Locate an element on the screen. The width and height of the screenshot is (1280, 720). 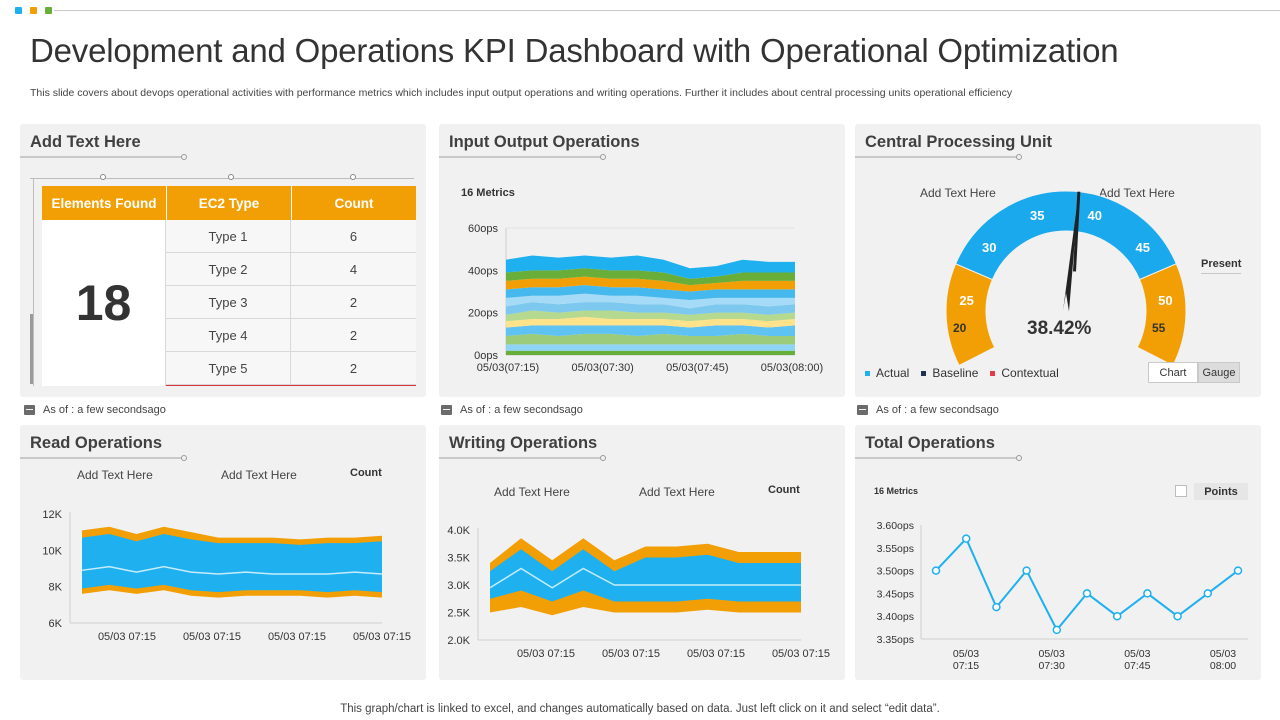
resize-handle is located at coordinates (31, 349).